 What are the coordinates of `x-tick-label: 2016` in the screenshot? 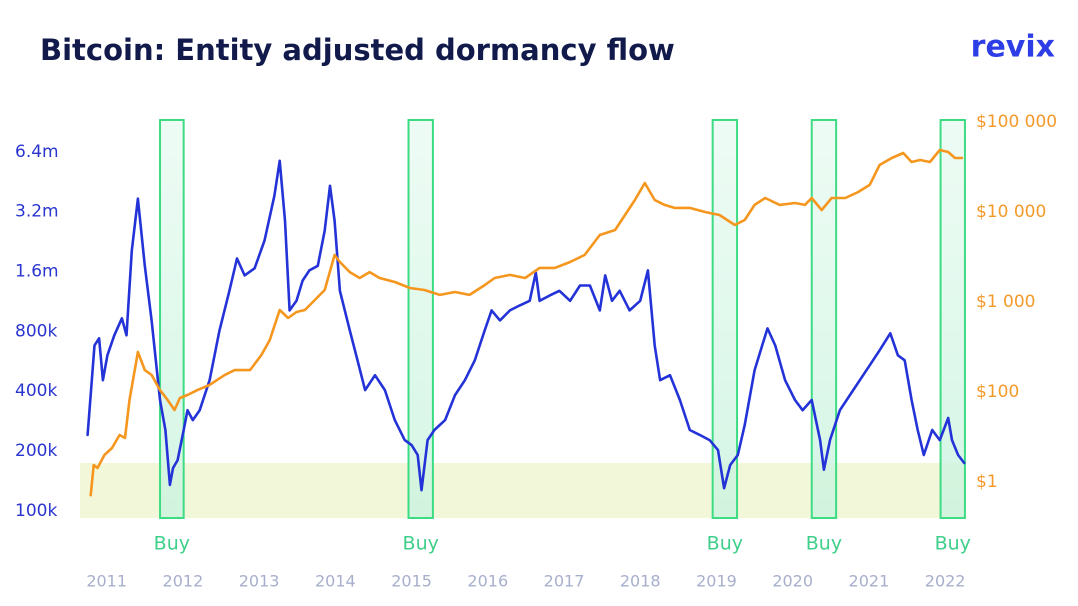 It's located at (487, 581).